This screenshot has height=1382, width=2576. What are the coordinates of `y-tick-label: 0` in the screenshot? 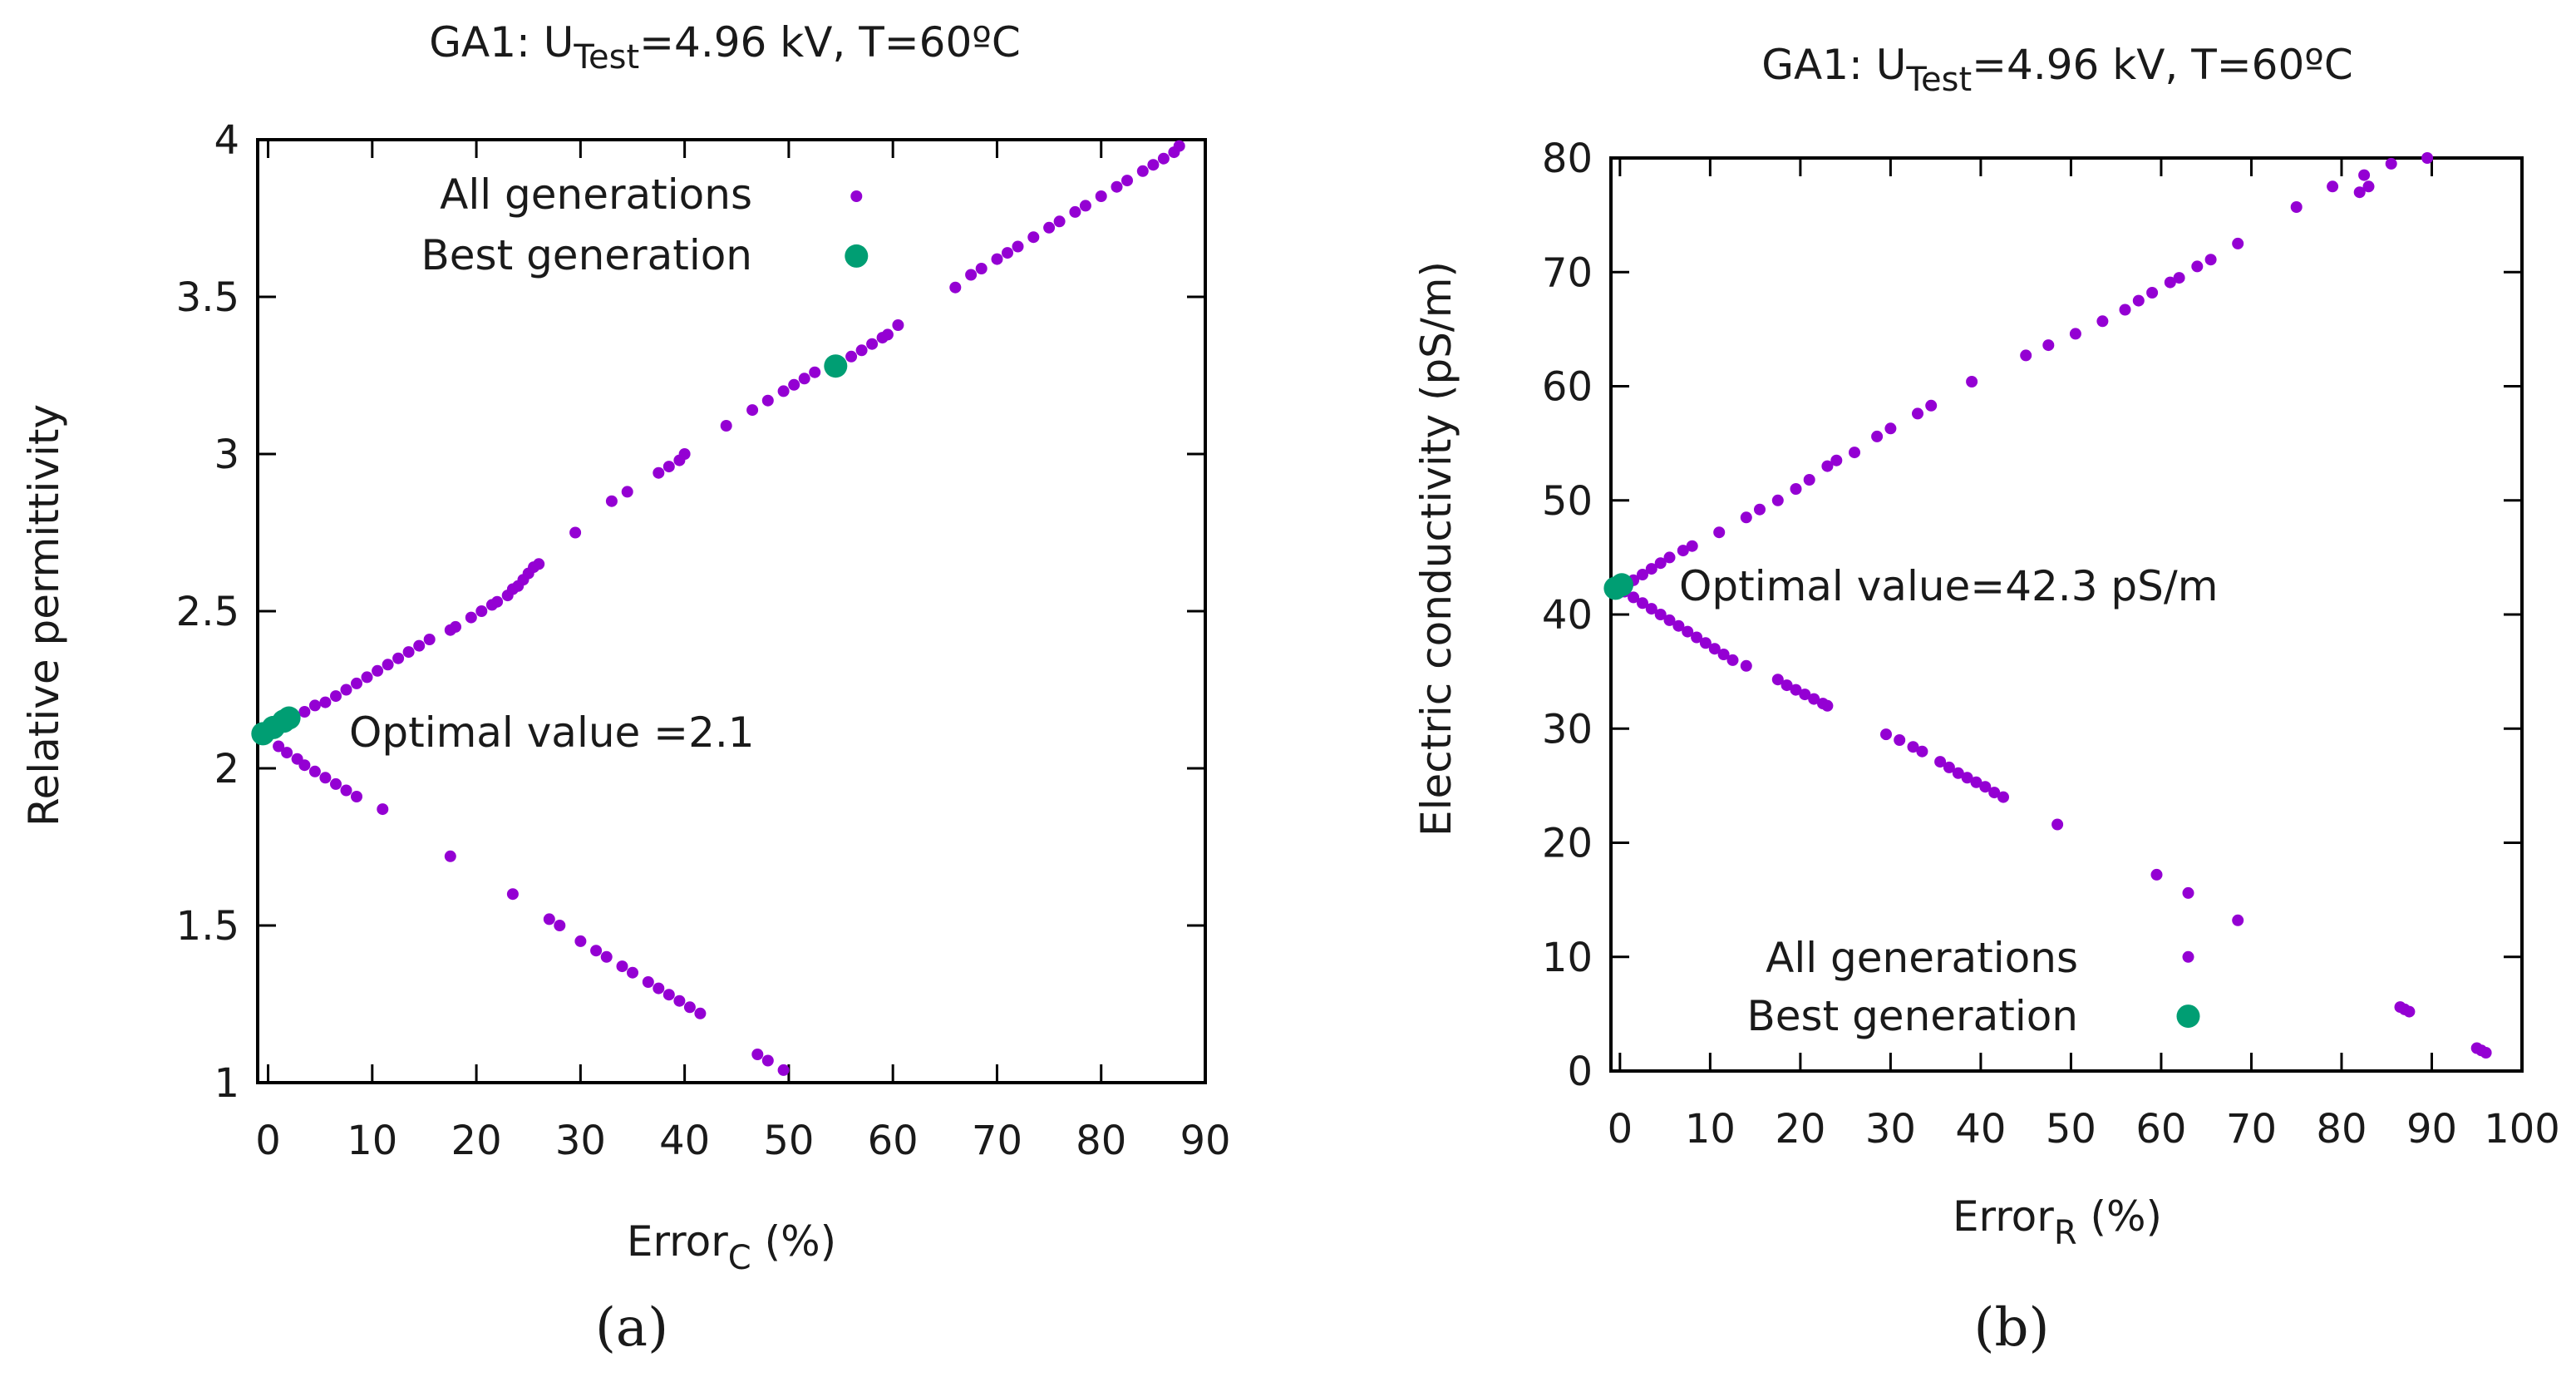 It's located at (1580, 1072).